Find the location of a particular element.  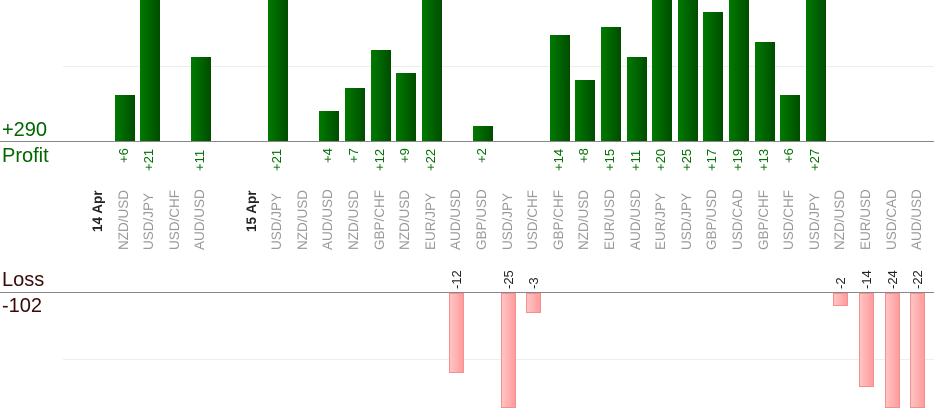

profit-value-label: +17 is located at coordinates (712, 159).